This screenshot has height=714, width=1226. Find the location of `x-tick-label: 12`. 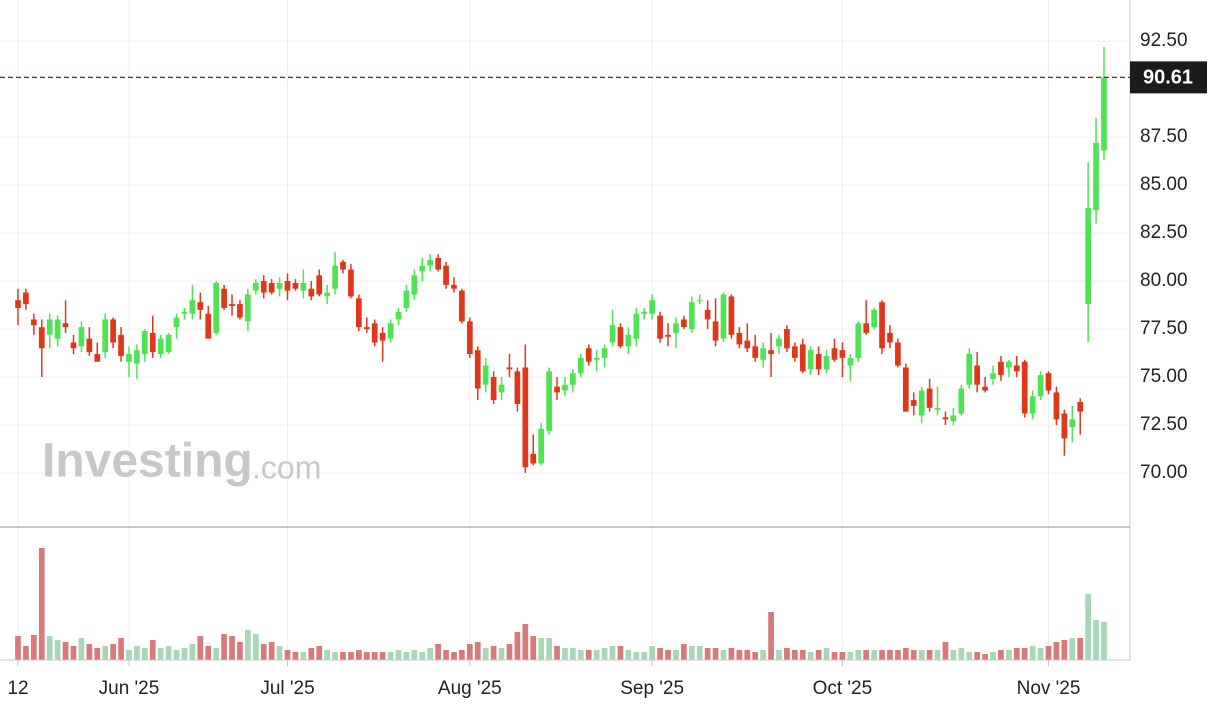

x-tick-label: 12 is located at coordinates (17, 688).